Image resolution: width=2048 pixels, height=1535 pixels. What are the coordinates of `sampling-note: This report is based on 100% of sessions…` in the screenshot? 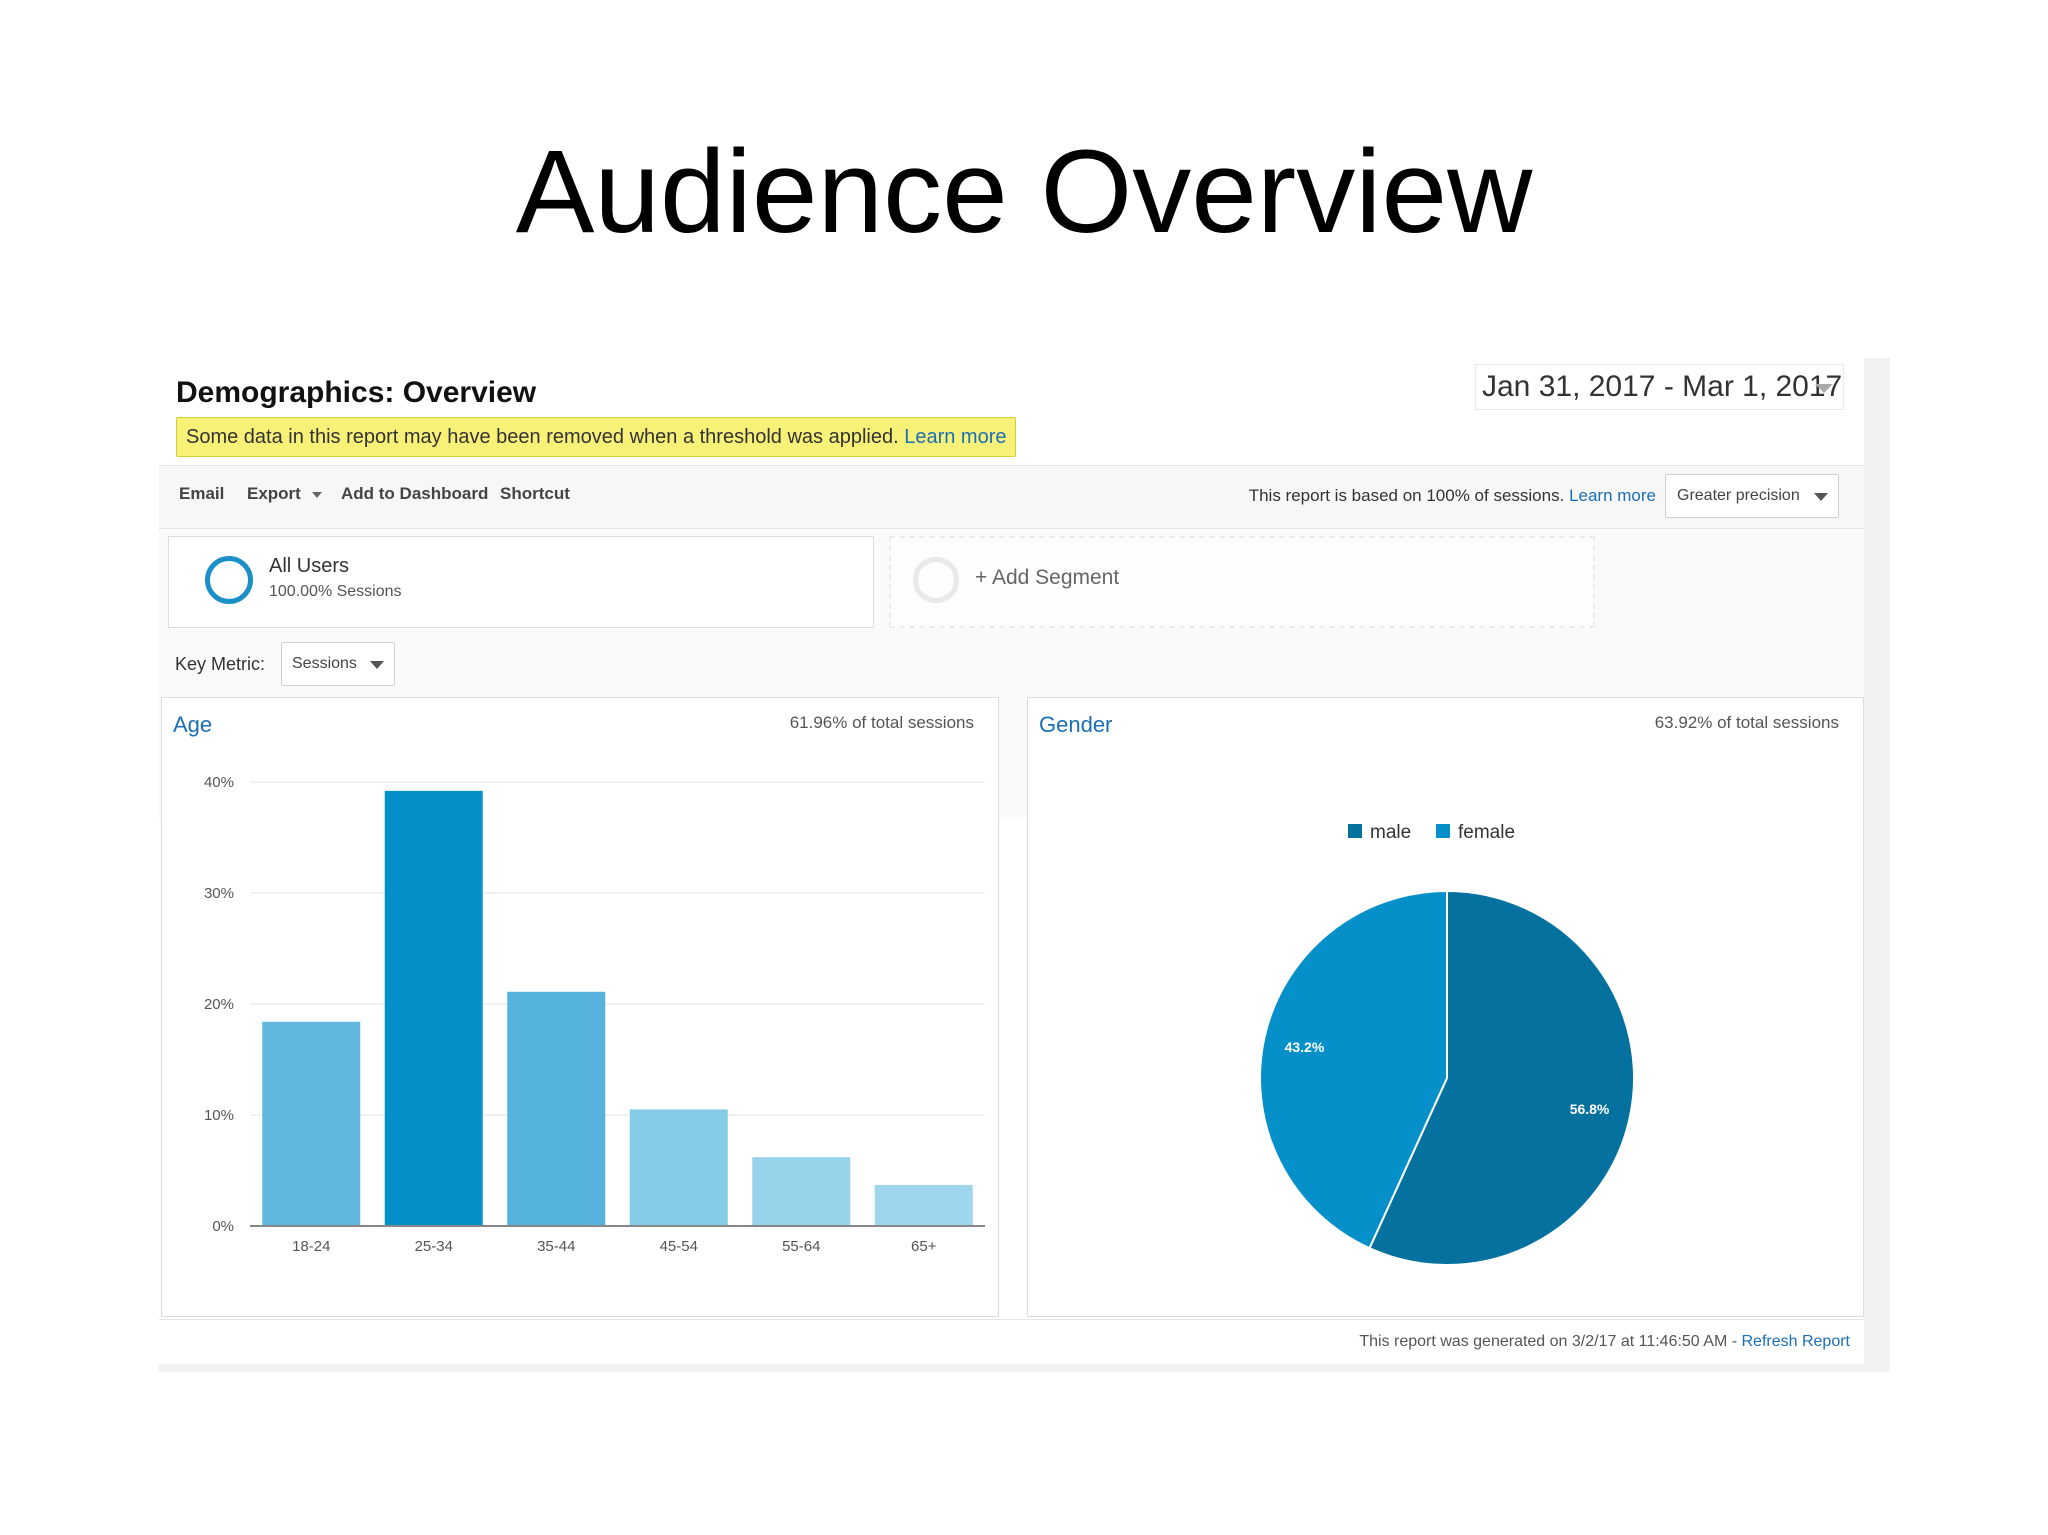 It's located at (1452, 496).